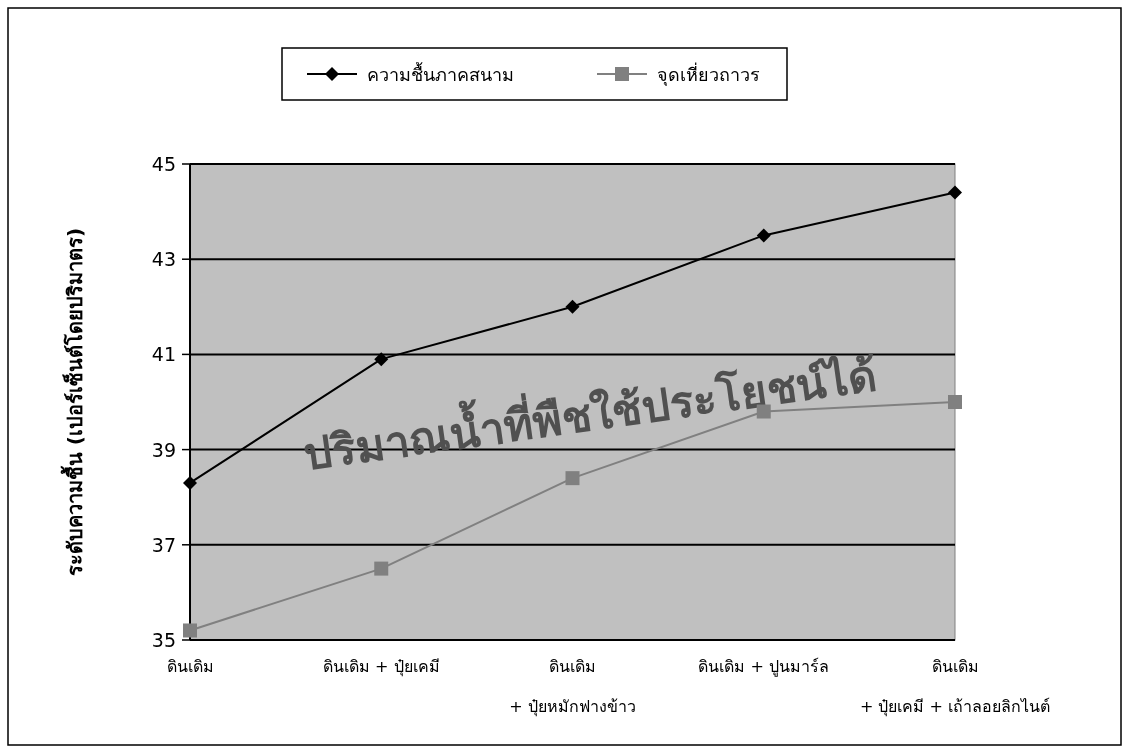 This screenshot has width=1129, height=753. I want to click on y-axis-title: ระดับความชื้น (เปอร์เซ็นต์โดยปริมาตร), so click(73, 402).